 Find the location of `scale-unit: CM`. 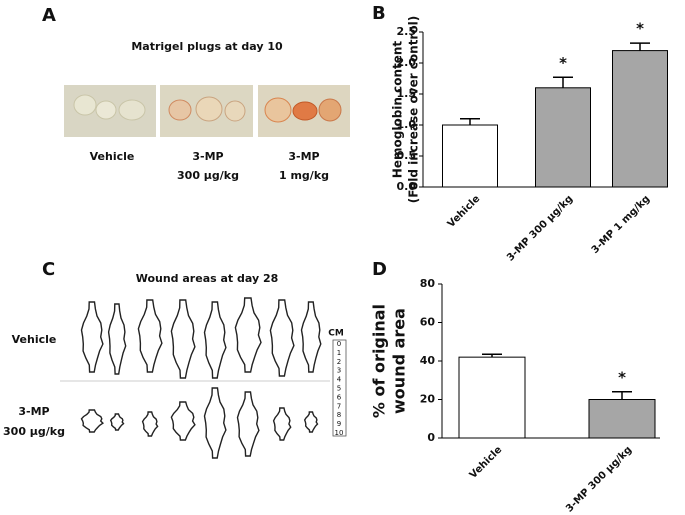

scale-unit: CM is located at coordinates (336, 334).